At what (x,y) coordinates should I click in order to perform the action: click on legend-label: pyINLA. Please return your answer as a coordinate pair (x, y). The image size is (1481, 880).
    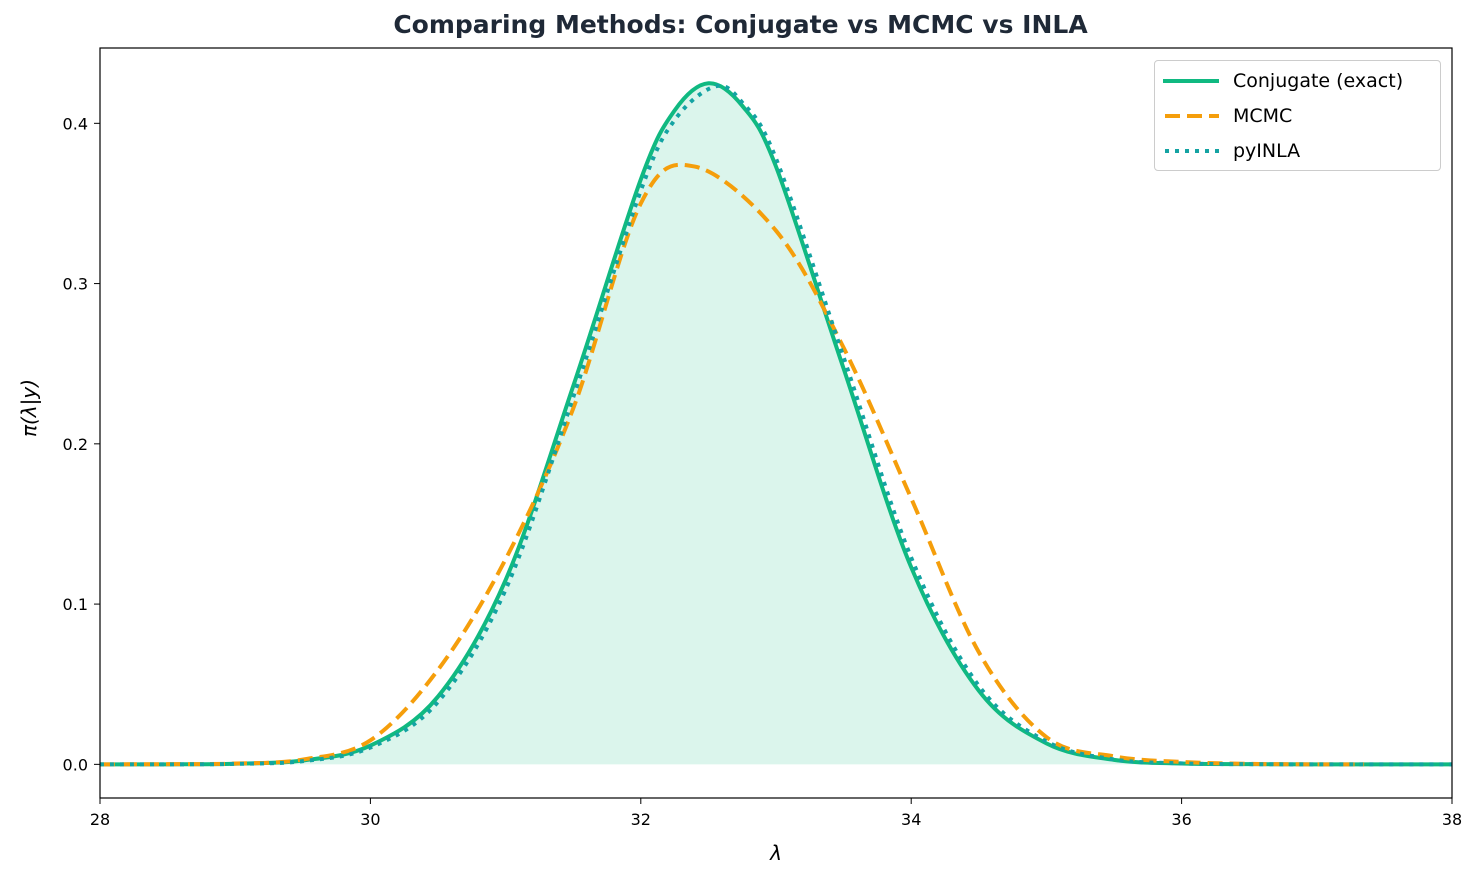
    Looking at the image, I should click on (1267, 151).